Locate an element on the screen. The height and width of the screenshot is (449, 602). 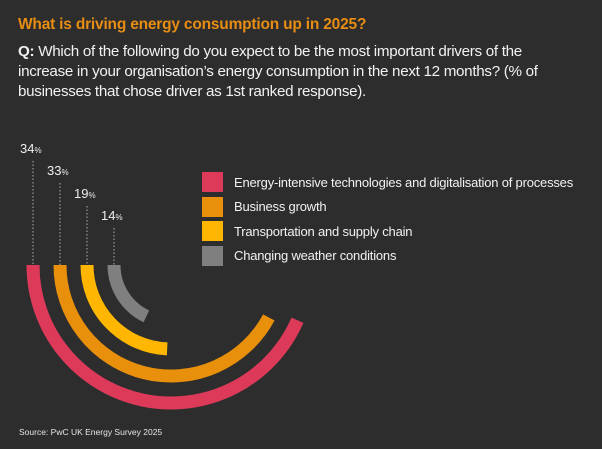
legend-item: Transportation and supply chain is located at coordinates (387, 231).